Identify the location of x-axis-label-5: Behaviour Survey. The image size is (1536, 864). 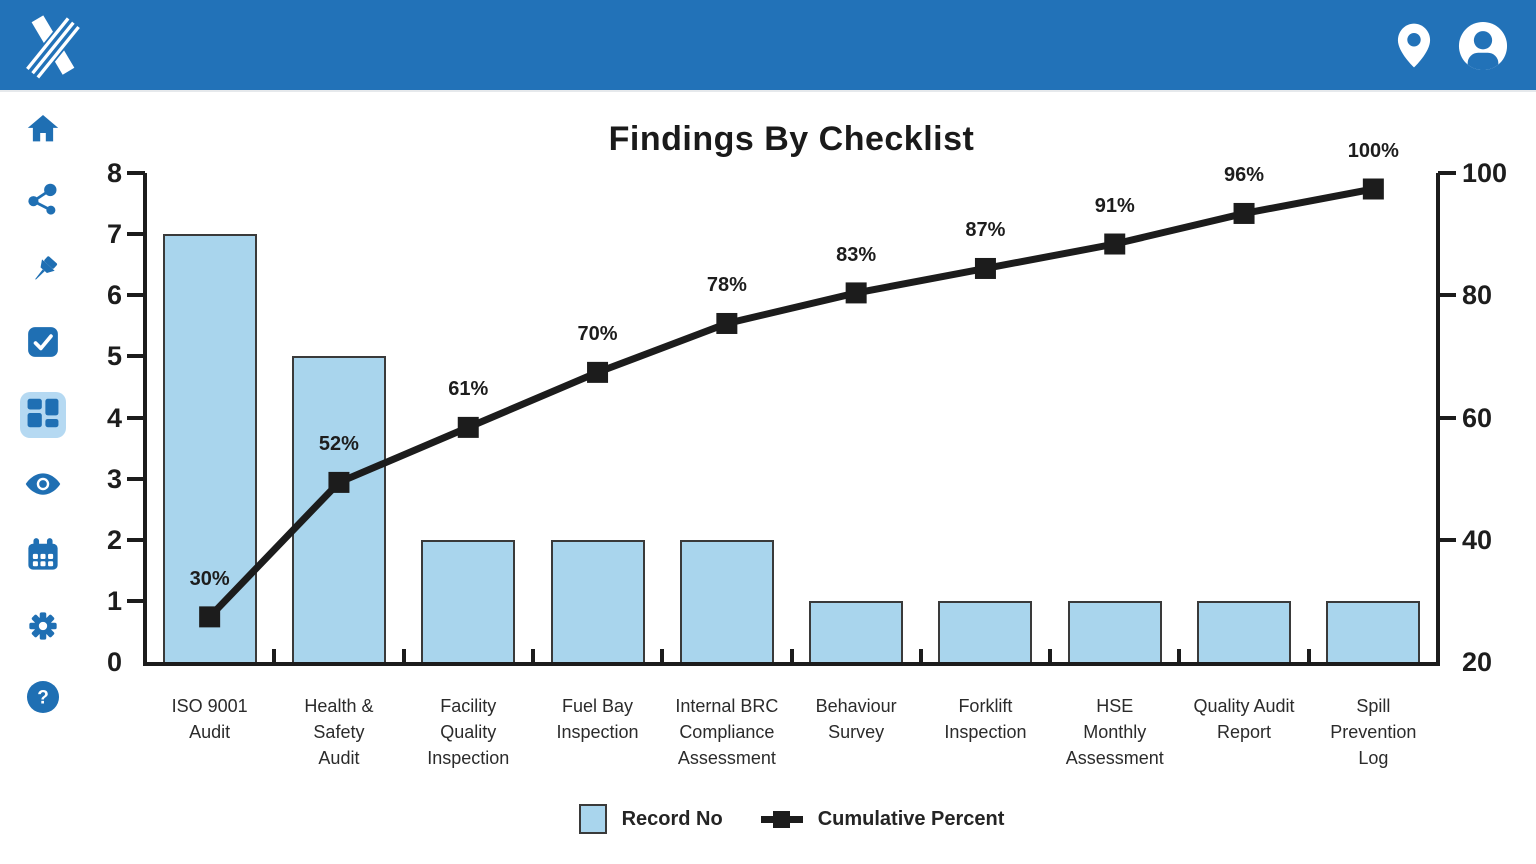
(856, 719).